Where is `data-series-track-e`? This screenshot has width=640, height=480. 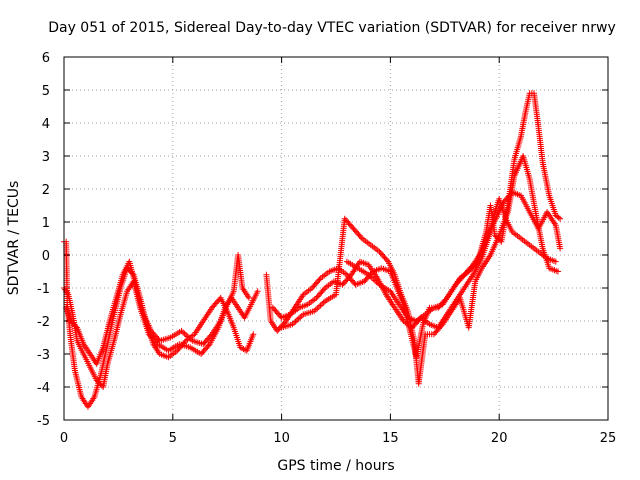 data-series-track-e is located at coordinates (414, 263).